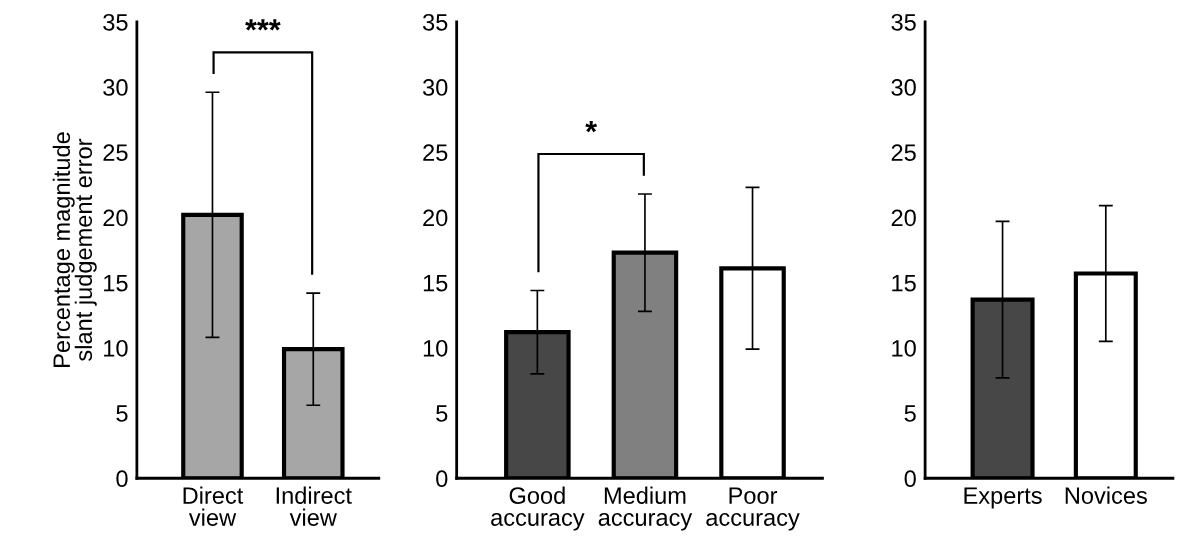 Image resolution: width=1180 pixels, height=560 pixels. I want to click on x-tick-label: Good accuracy, so click(538, 508).